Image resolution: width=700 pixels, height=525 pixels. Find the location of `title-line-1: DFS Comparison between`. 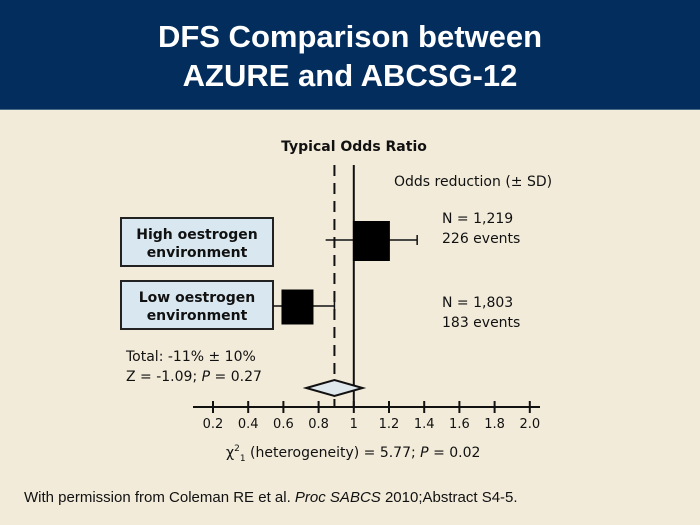

title-line-1: DFS Comparison between is located at coordinates (350, 36).